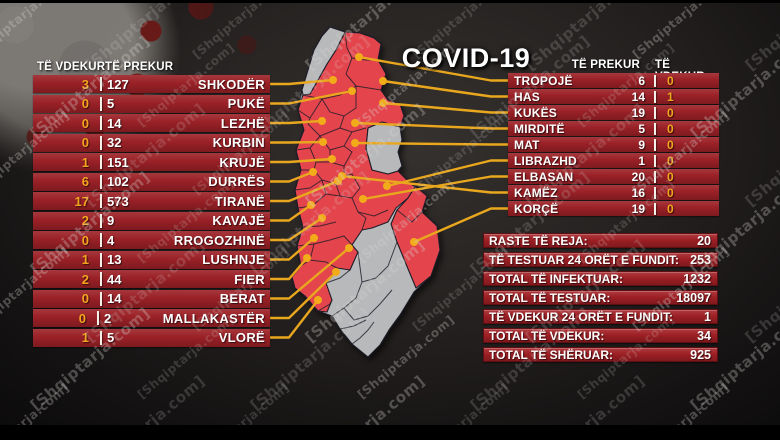  What do you see at coordinates (249, 279) in the screenshot?
I see `city-label: FIER` at bounding box center [249, 279].